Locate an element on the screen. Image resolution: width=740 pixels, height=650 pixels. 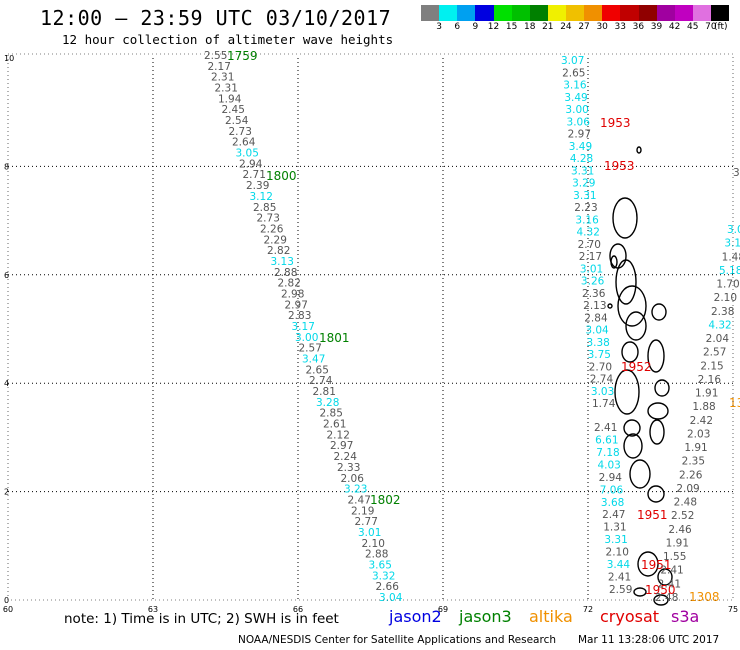
wave-height-label: 2.15 is located at coordinates (711, 366).